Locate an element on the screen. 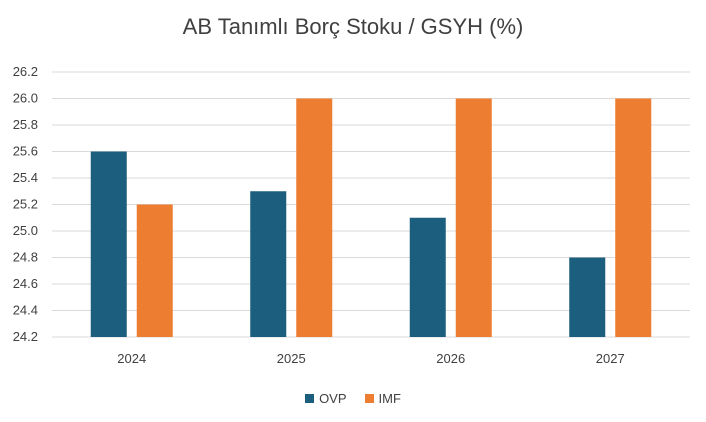 This screenshot has width=706, height=422. x-tick-label: 2026 is located at coordinates (450, 358).